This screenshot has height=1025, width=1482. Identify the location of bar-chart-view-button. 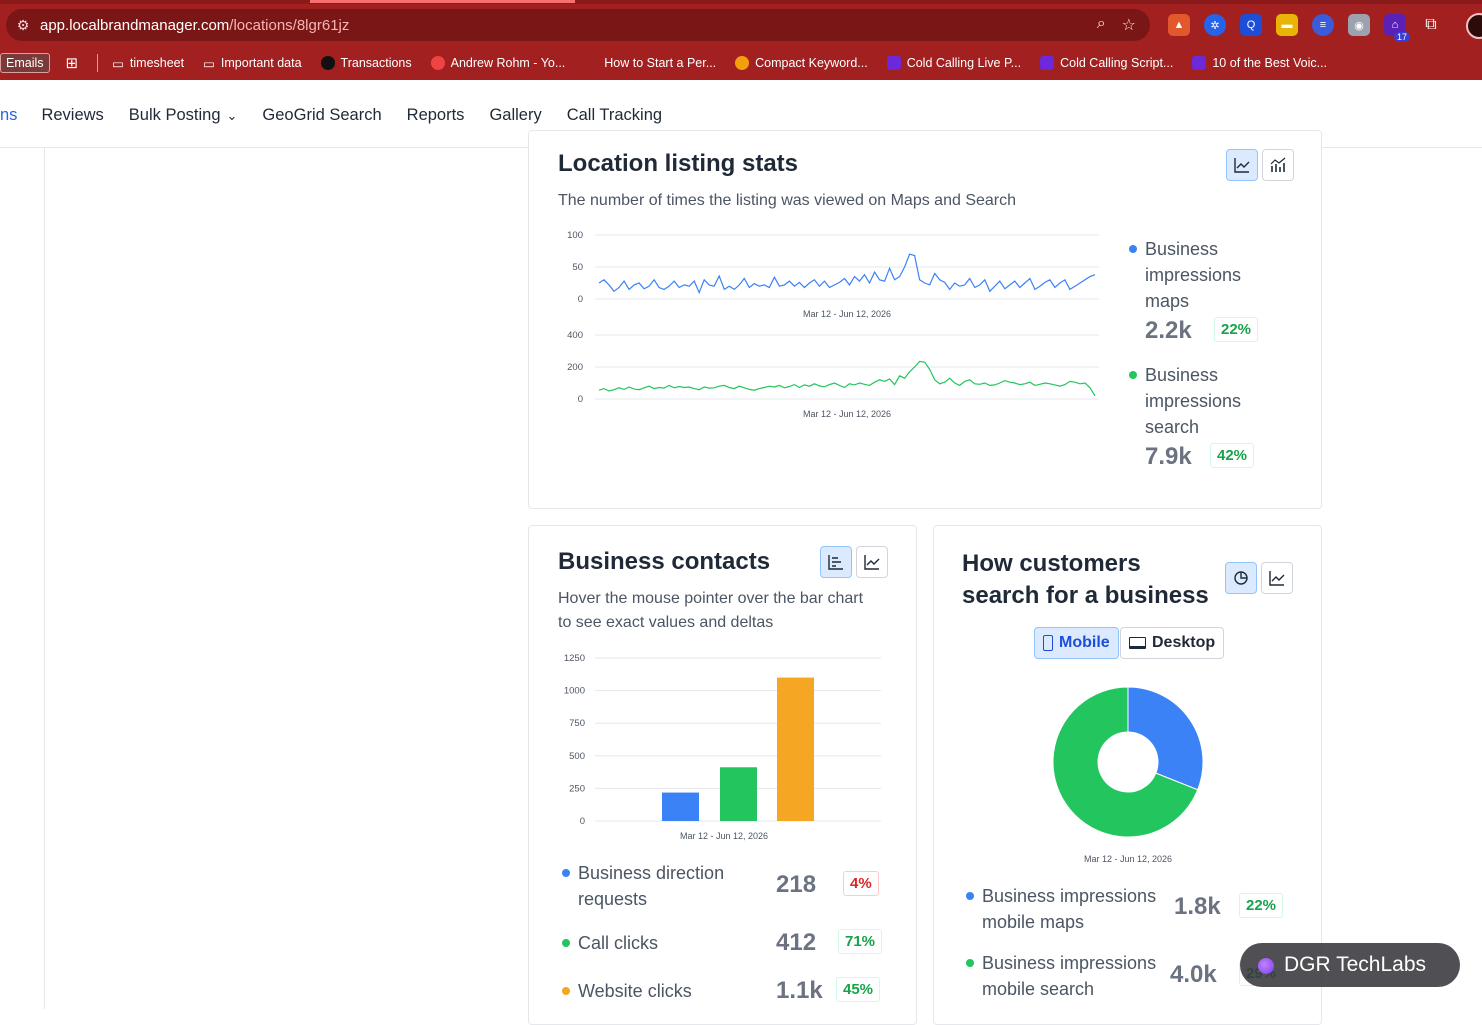
(836, 562).